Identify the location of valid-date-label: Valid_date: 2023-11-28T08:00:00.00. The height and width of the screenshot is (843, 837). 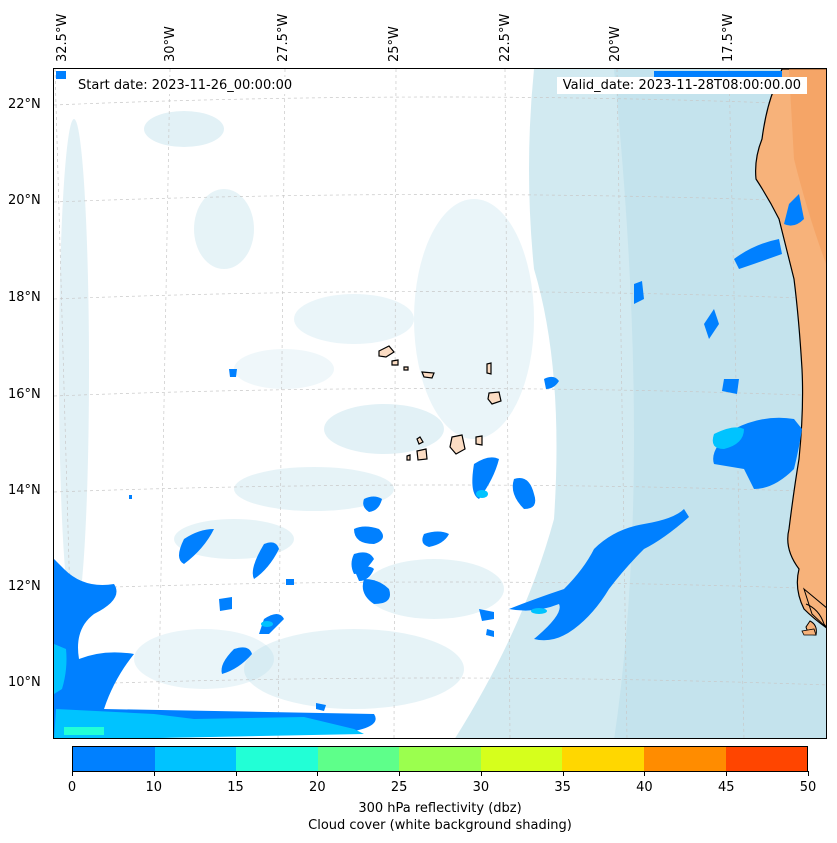
(681, 85).